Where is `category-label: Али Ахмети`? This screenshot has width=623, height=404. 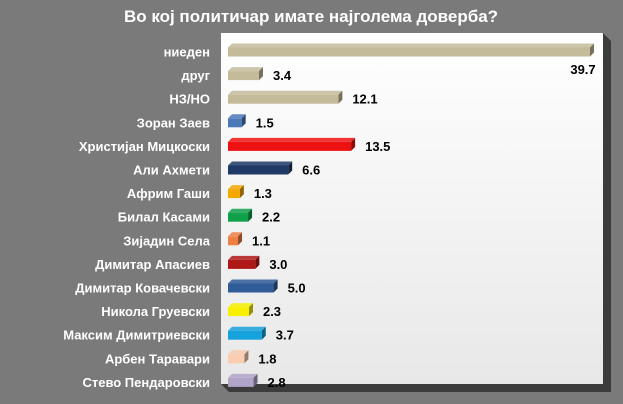 category-label: Али Ахмети is located at coordinates (171, 170).